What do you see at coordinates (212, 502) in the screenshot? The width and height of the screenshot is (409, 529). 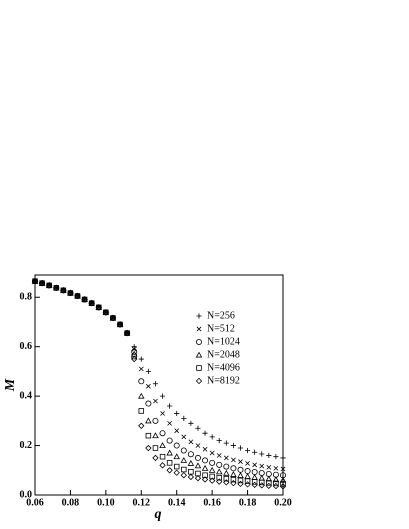 I see `x-tick-label: 0.16` at bounding box center [212, 502].